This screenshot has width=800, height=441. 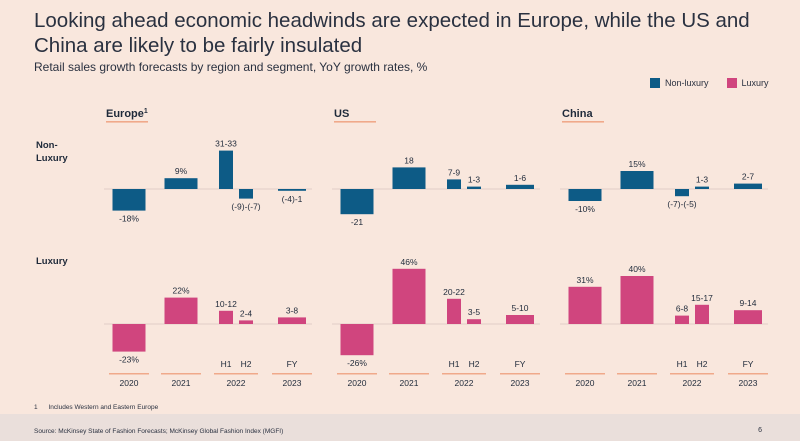 What do you see at coordinates (577, 114) in the screenshot?
I see `region-title-china: China` at bounding box center [577, 114].